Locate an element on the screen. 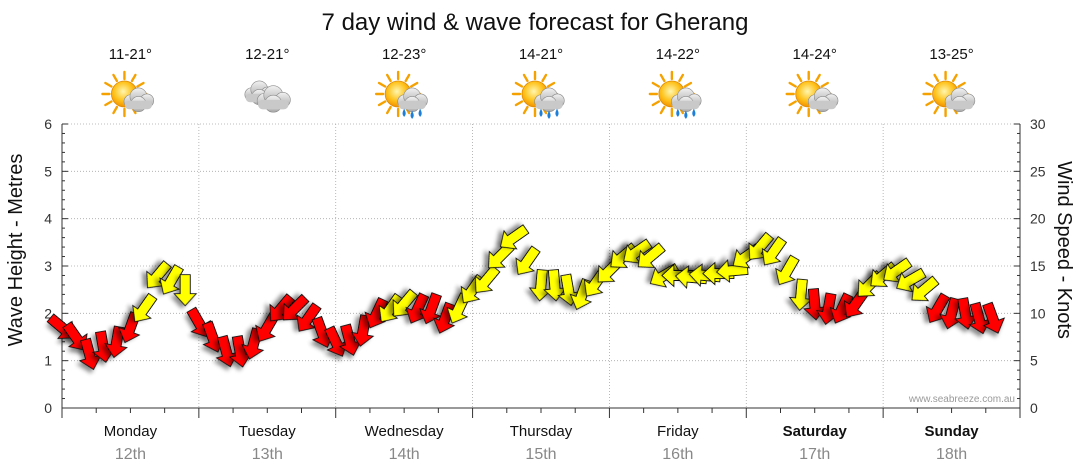  y-tick-label-right: 20 is located at coordinates (1038, 219).